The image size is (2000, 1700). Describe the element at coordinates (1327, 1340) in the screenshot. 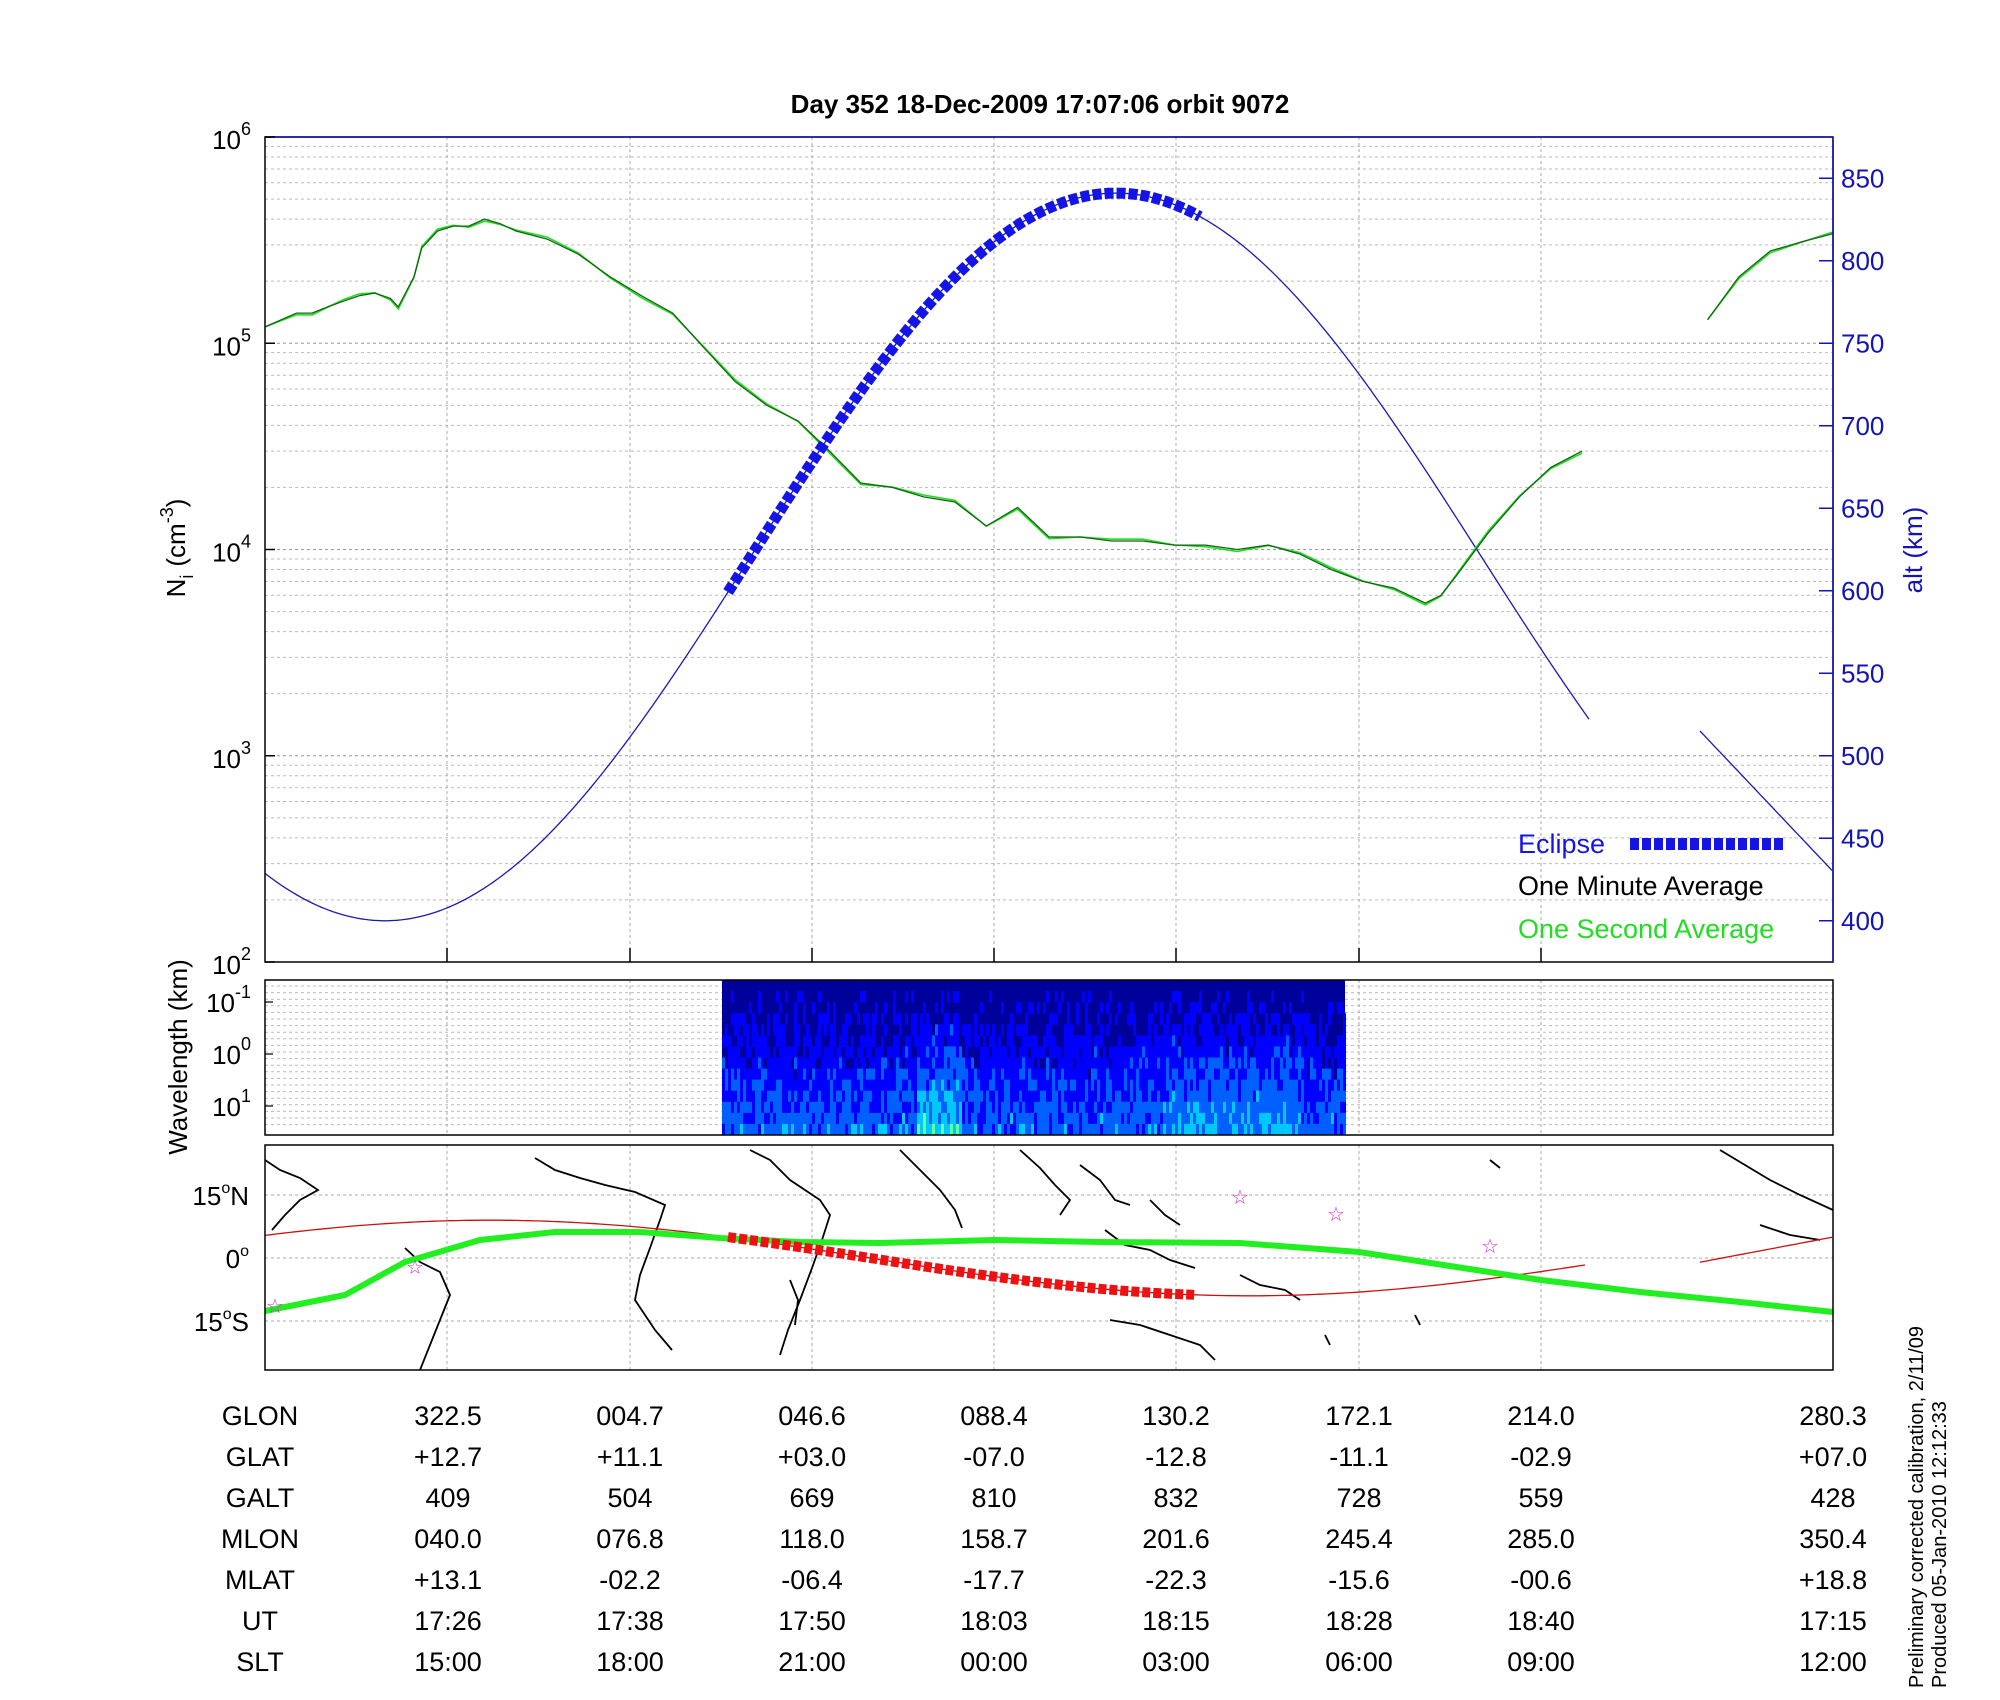

I see `coastline` at that location.